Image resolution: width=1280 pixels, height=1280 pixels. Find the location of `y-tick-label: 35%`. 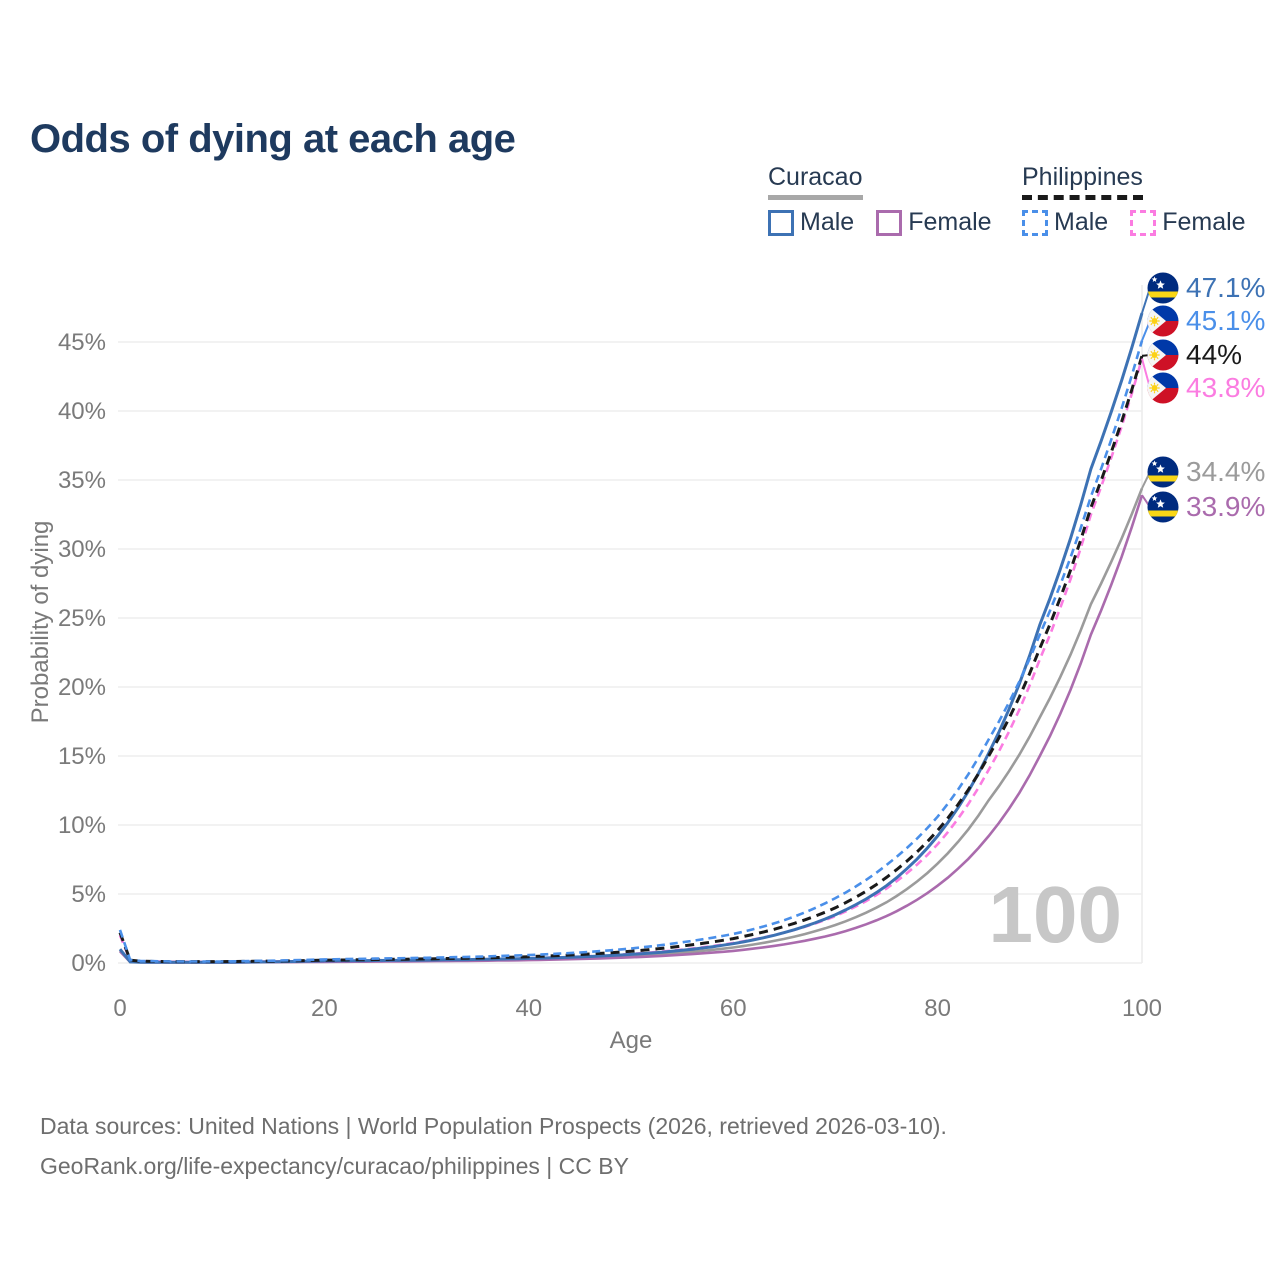

y-tick-label: 35% is located at coordinates (82, 480).